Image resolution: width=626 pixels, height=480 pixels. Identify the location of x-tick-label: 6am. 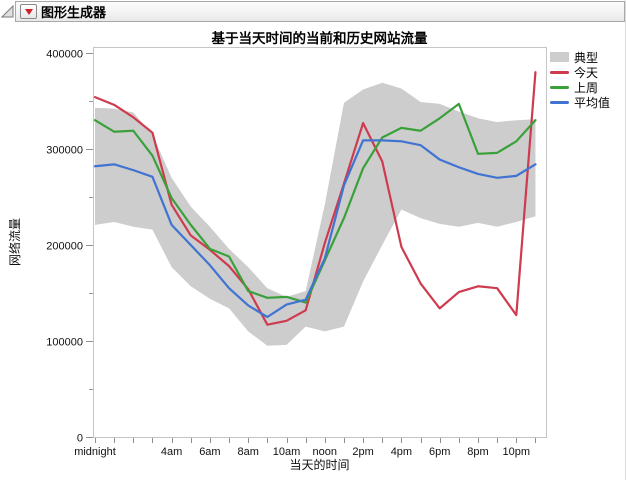
(209, 452).